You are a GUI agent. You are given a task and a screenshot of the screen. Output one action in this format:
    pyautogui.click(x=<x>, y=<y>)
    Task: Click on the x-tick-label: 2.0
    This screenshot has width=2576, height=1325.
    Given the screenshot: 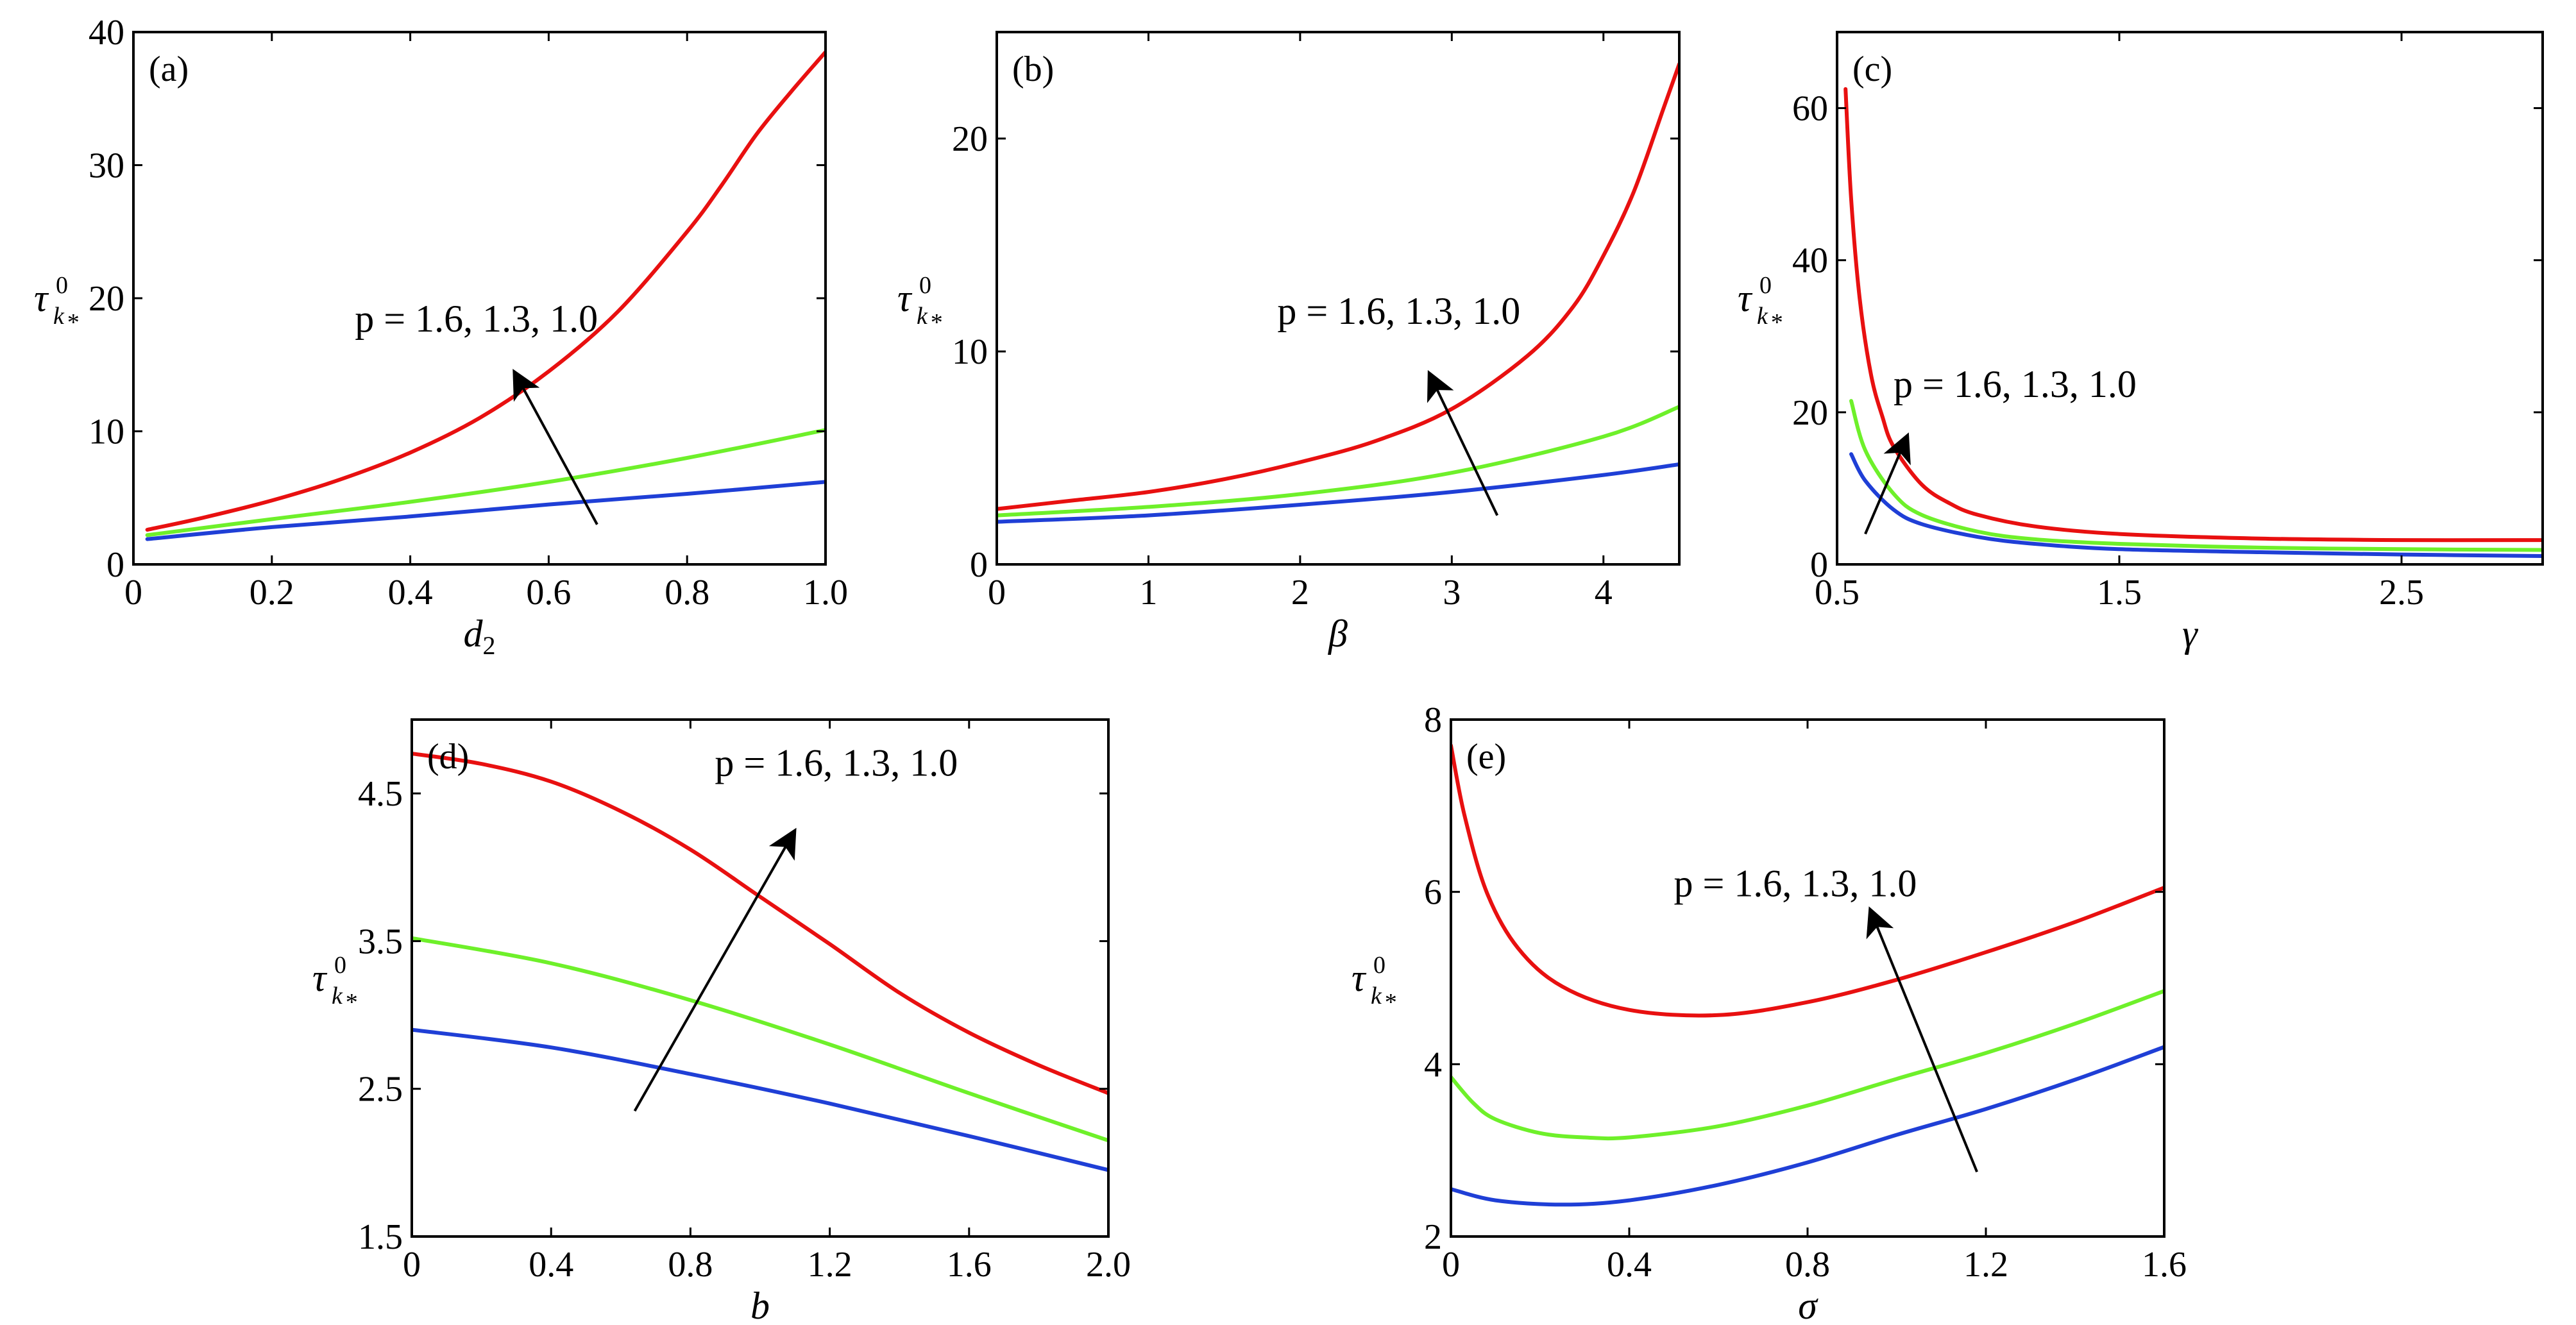 What is the action you would take?
    pyautogui.click(x=1108, y=1265)
    